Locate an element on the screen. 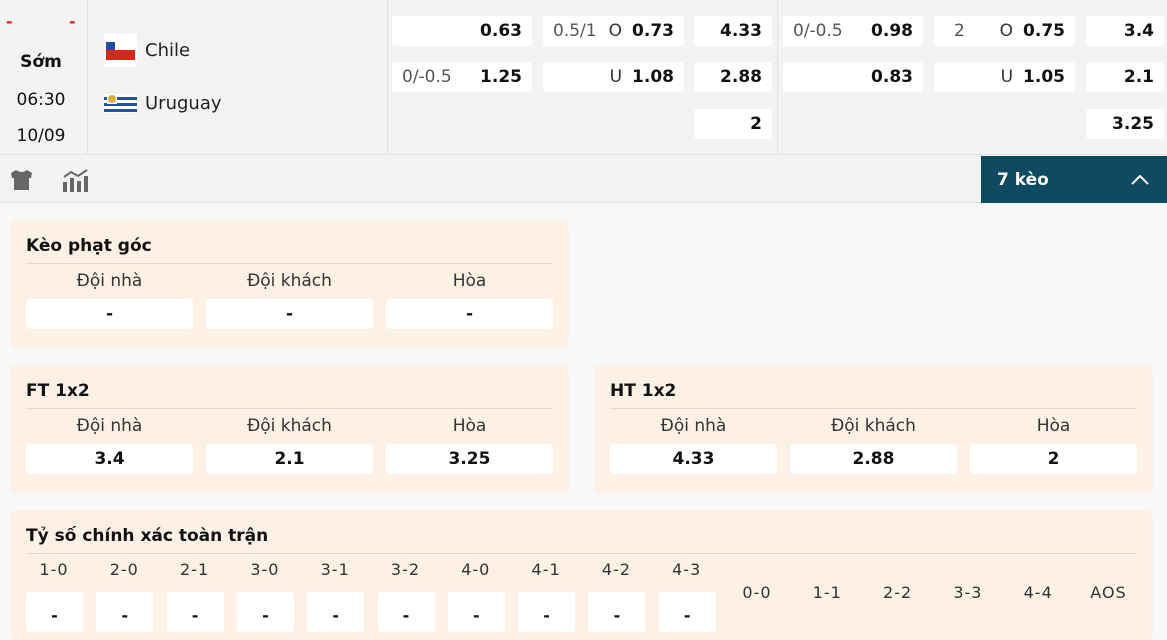 The width and height of the screenshot is (1167, 640). score-label: 4-2 is located at coordinates (616, 569).